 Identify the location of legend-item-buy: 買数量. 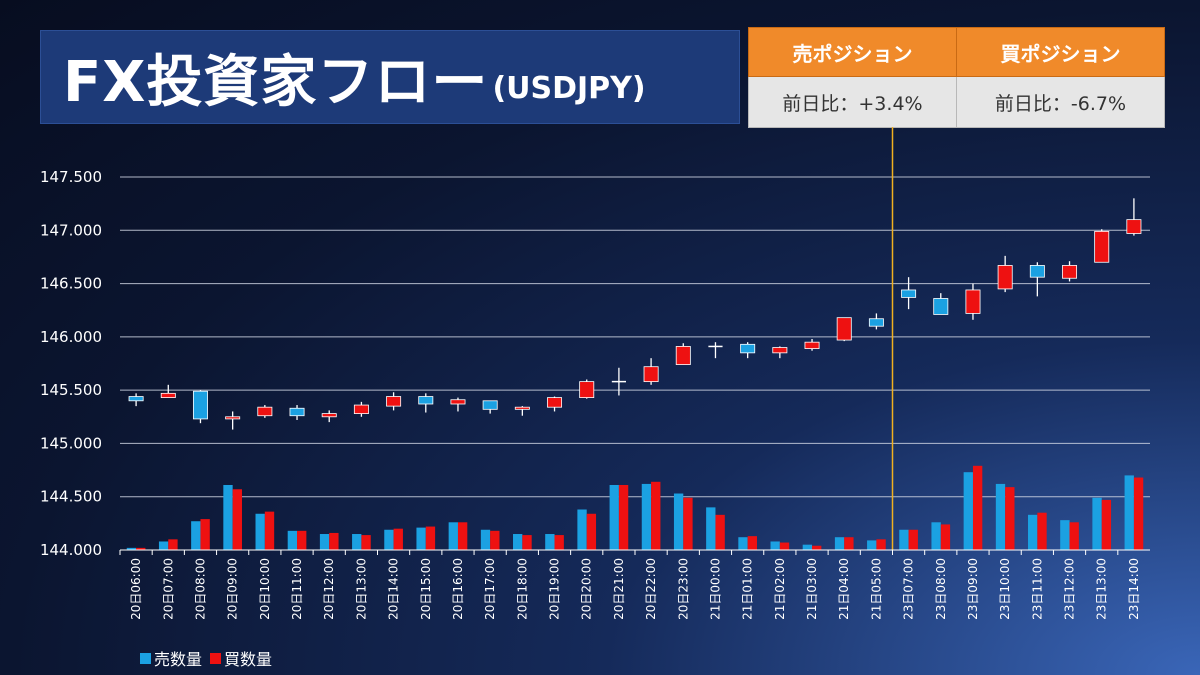
(241, 658).